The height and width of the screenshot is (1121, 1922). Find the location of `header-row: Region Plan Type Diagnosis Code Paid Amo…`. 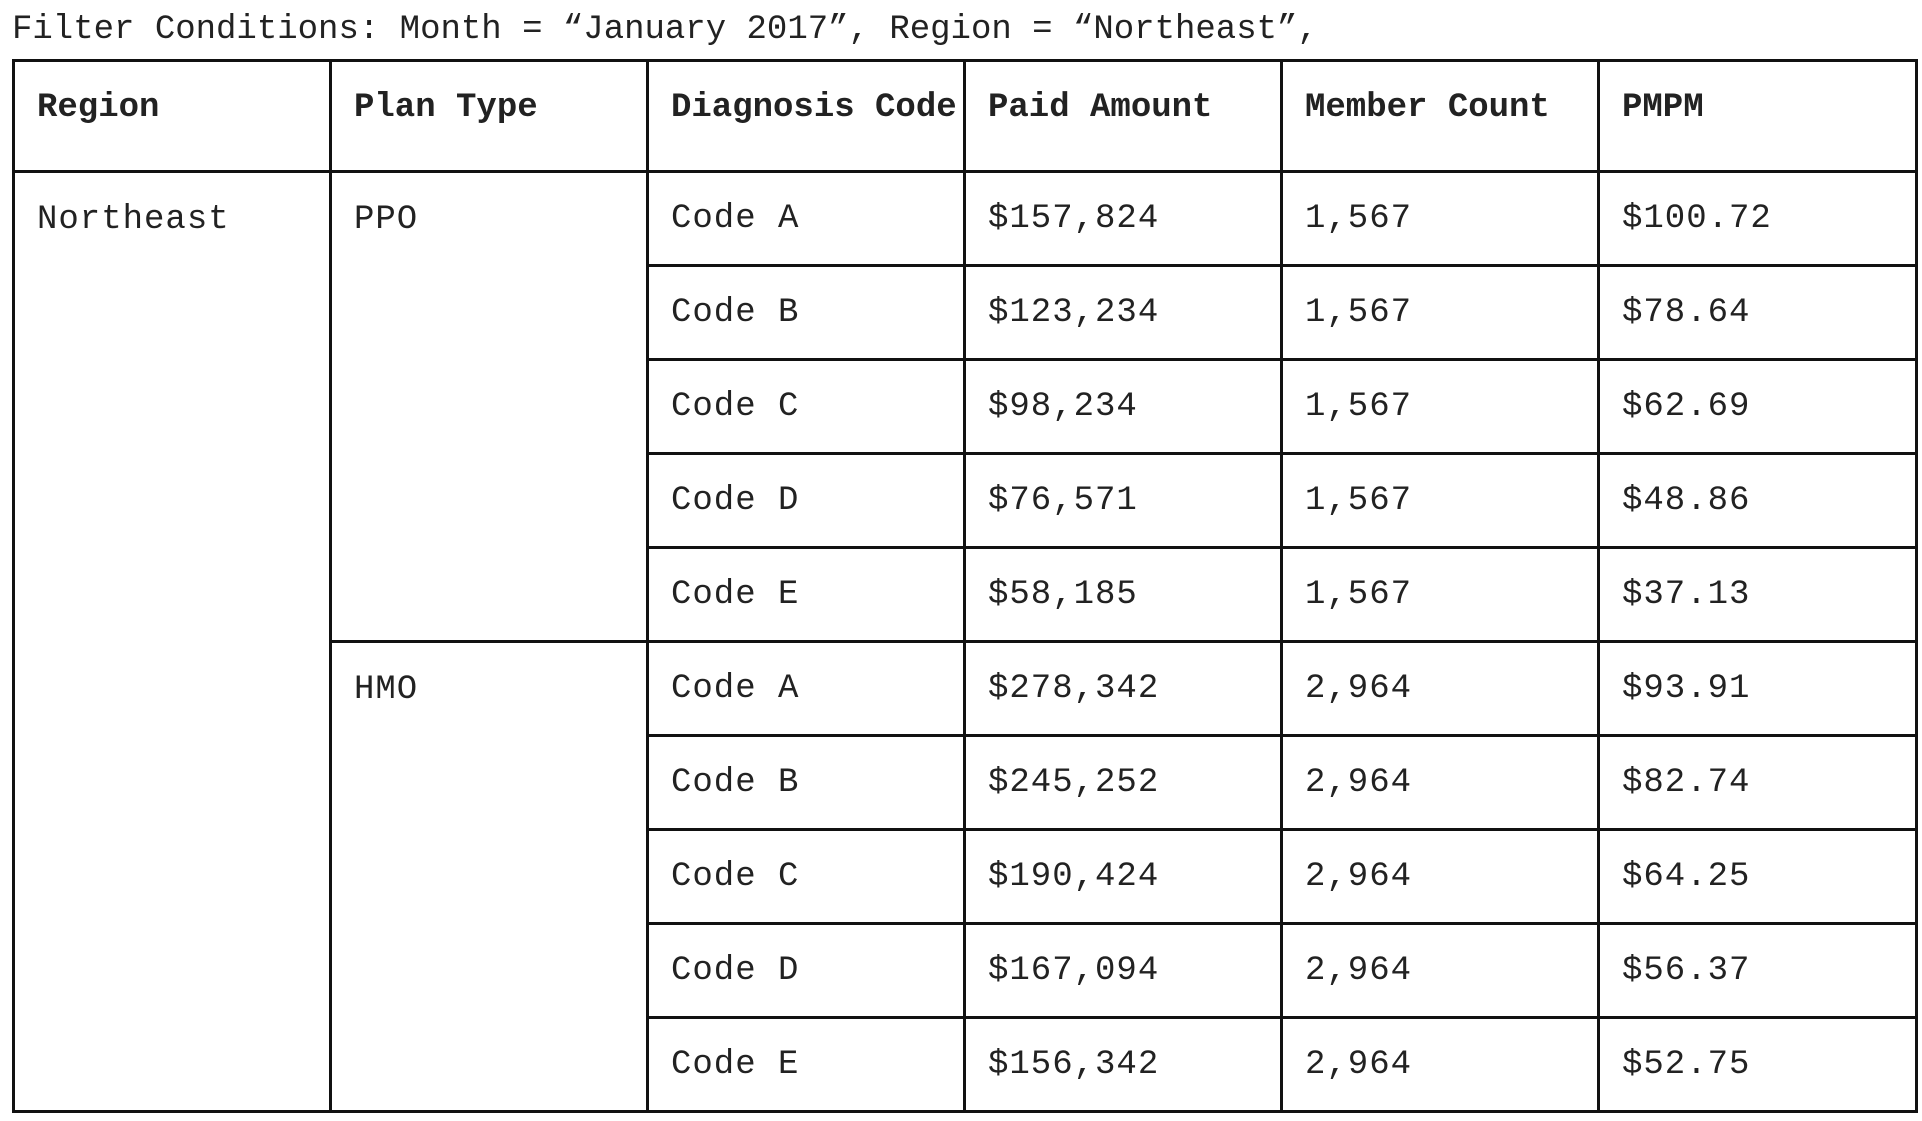

header-row: Region Plan Type Diagnosis Code Paid Amo… is located at coordinates (965, 116).